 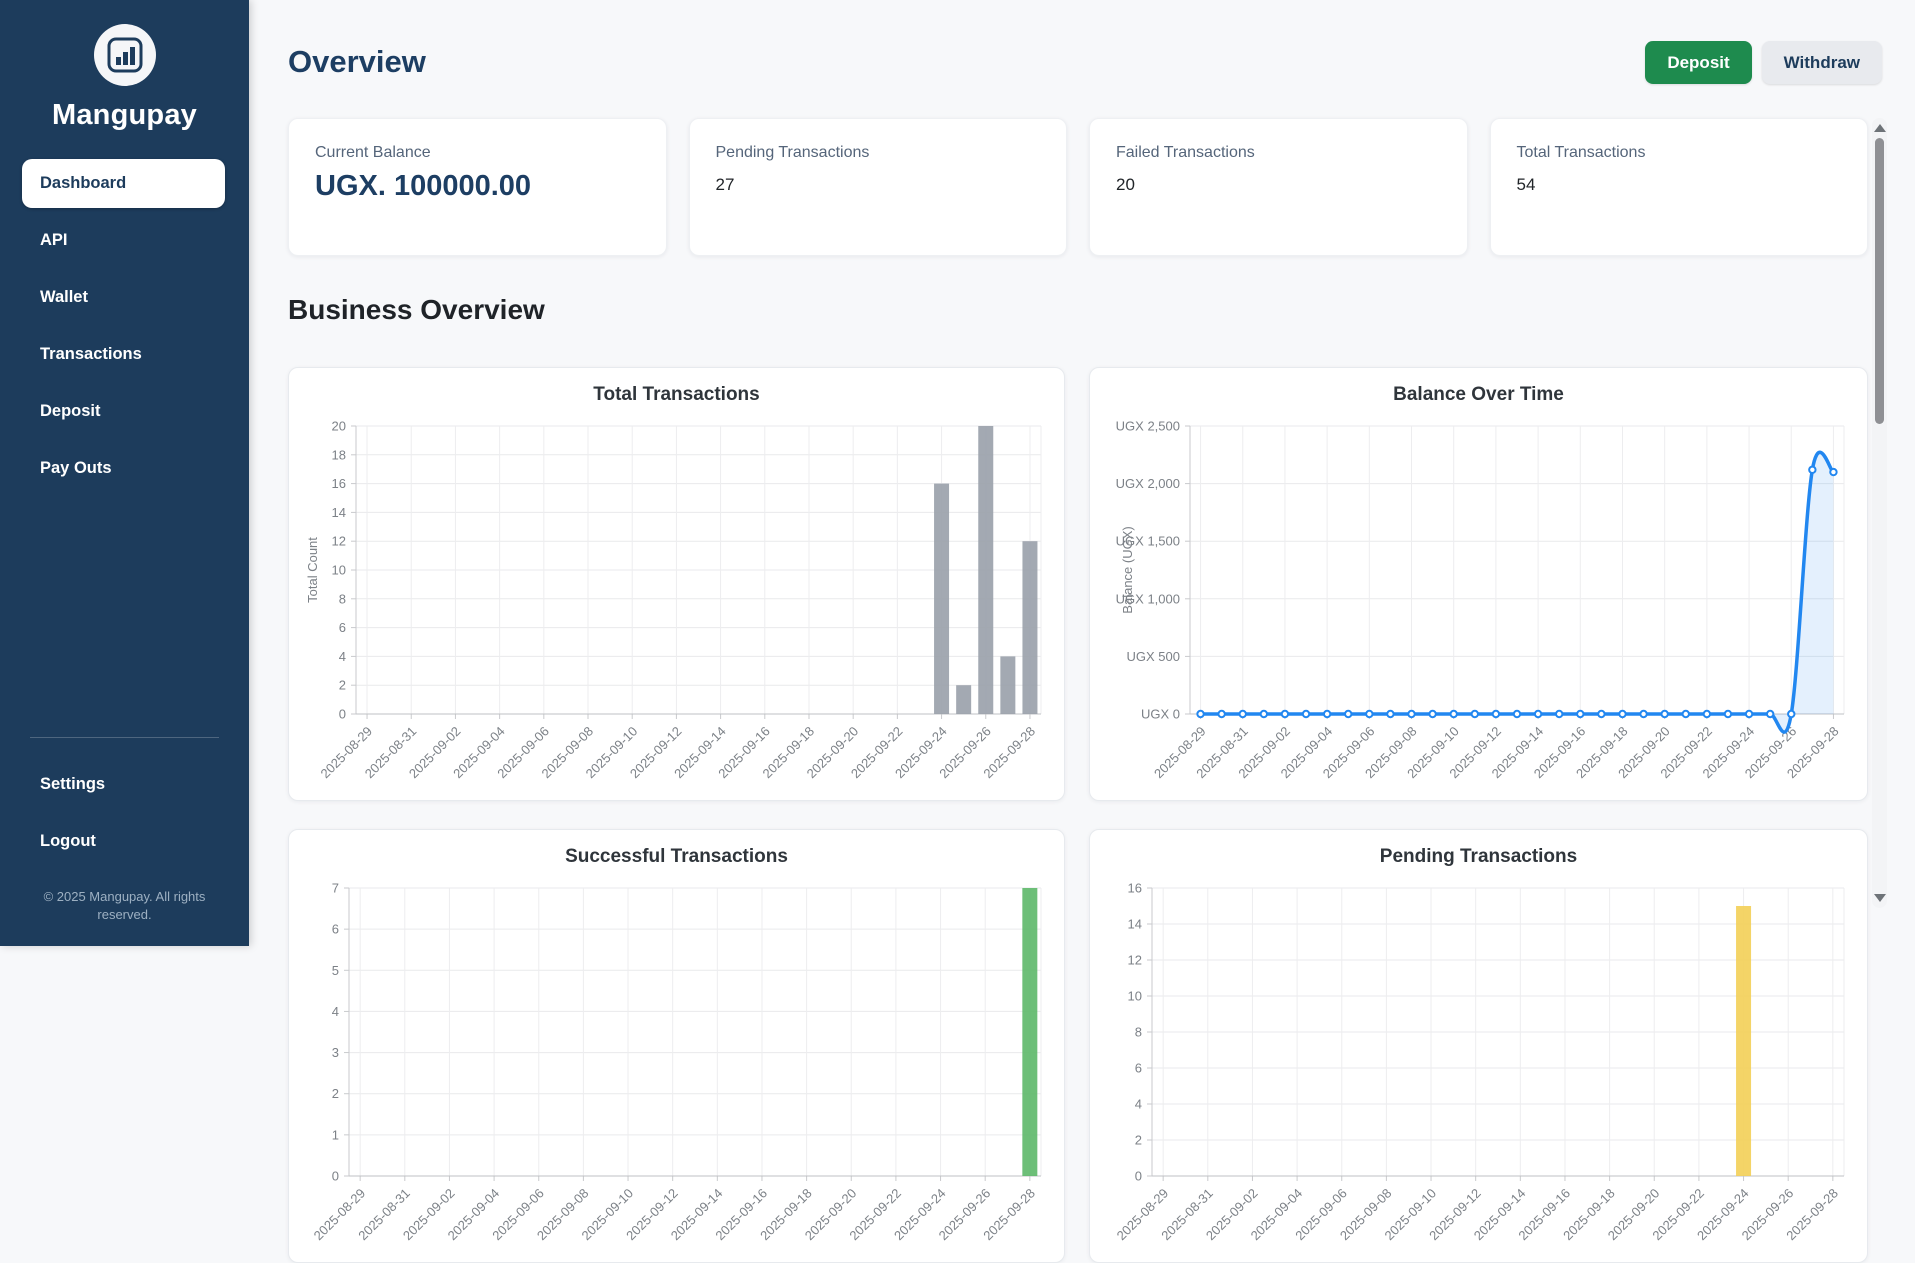 I want to click on chart-title: Balance Over Time, so click(x=1478, y=394).